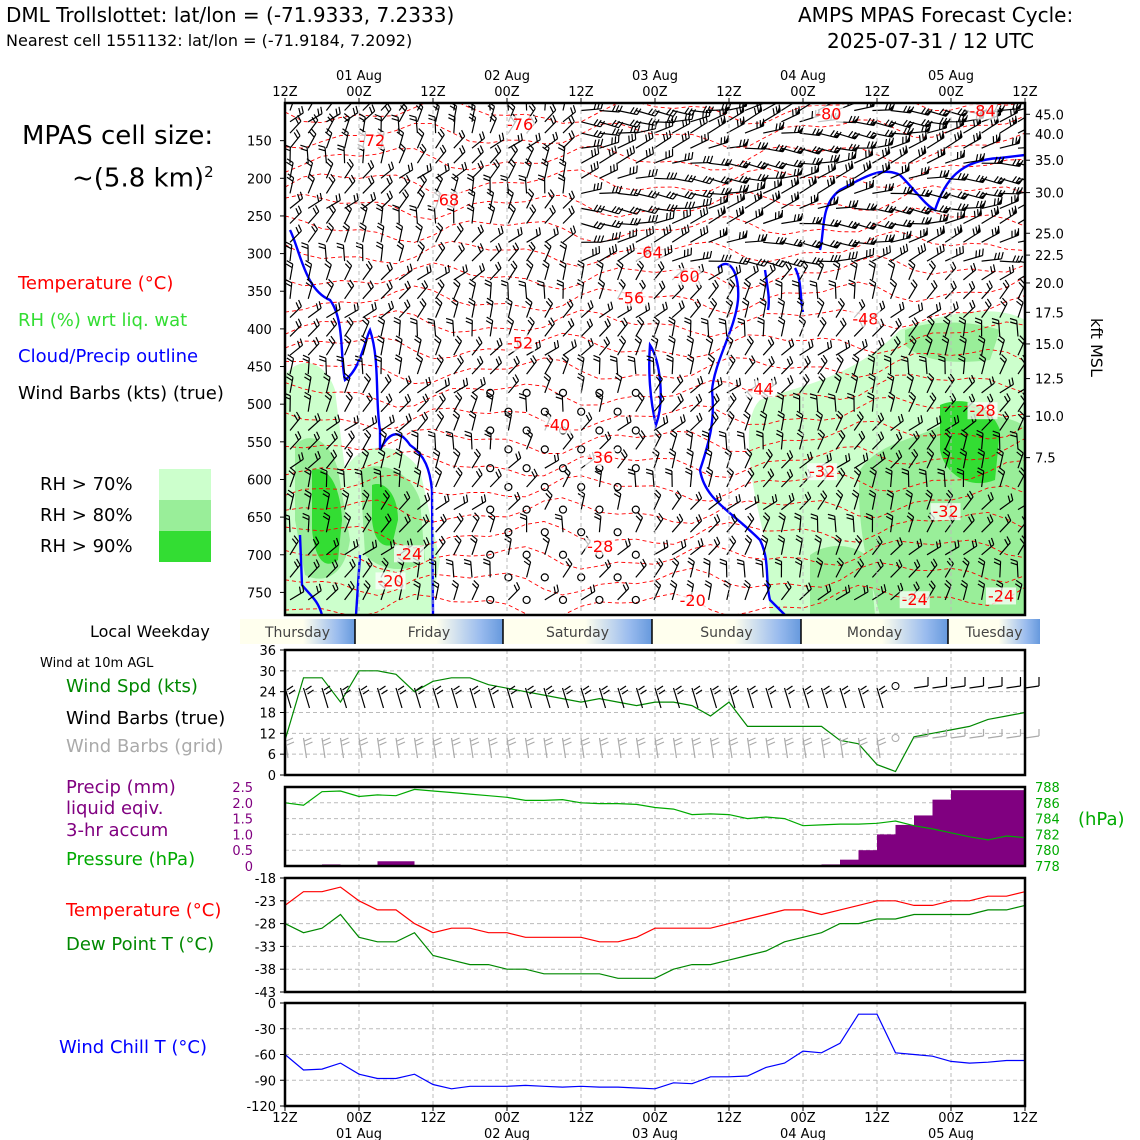  What do you see at coordinates (1049, 115) in the screenshot?
I see `kft-tick-label: 45.0` at bounding box center [1049, 115].